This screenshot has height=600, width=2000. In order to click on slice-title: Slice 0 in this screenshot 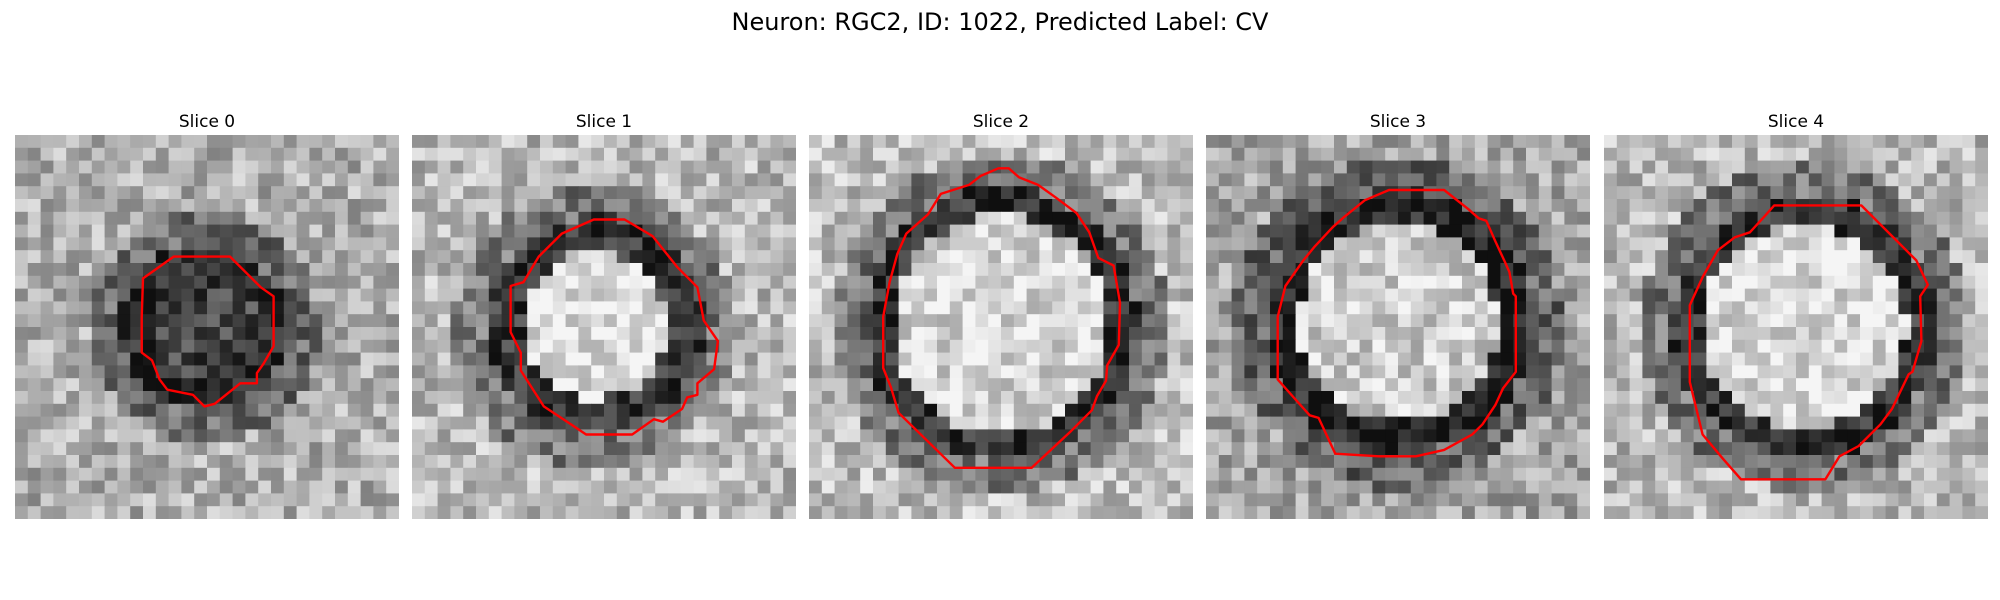, I will do `click(207, 122)`.